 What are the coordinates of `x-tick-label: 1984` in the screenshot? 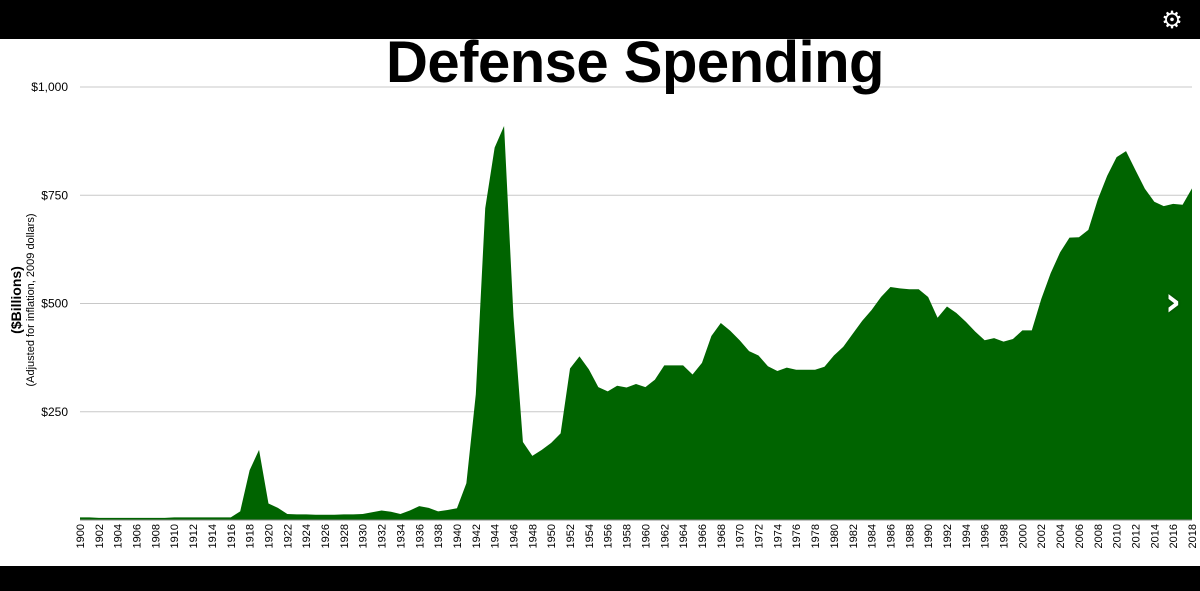 It's located at (873, 536).